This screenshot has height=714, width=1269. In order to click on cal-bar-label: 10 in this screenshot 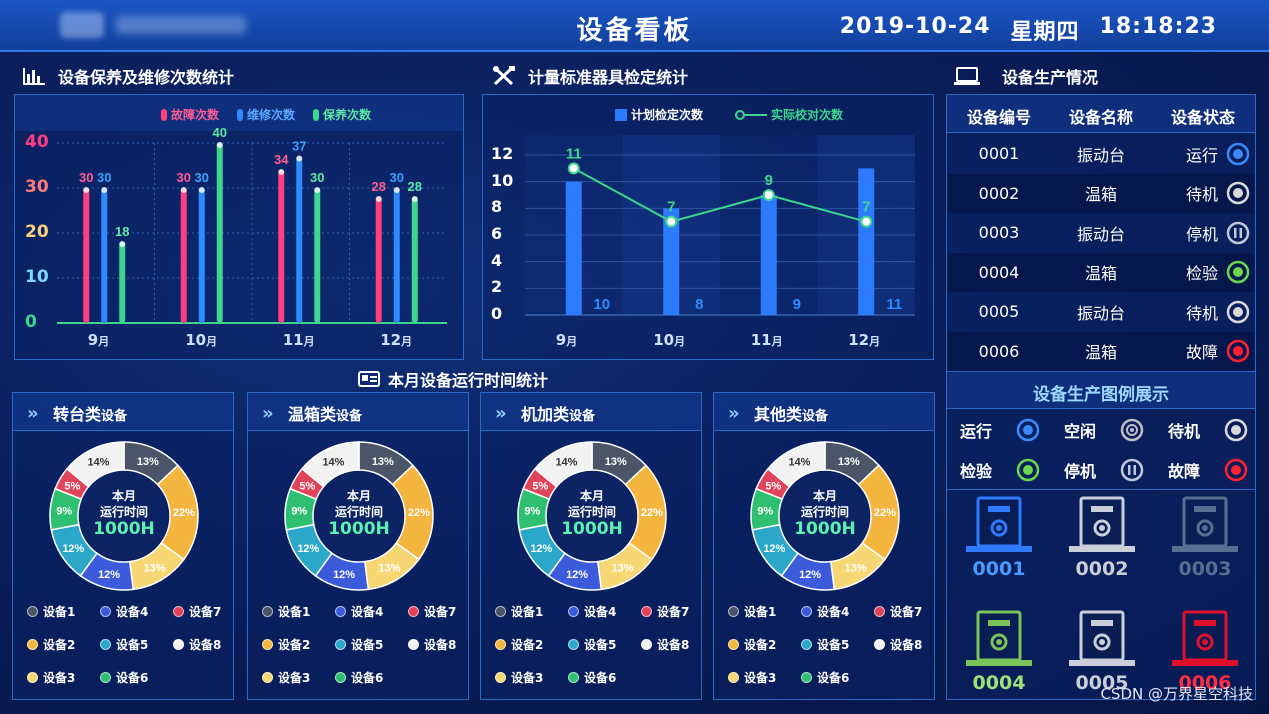, I will do `click(601, 304)`.